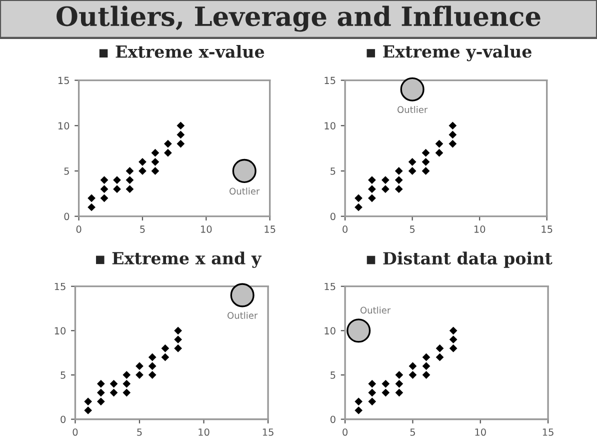 Image resolution: width=597 pixels, height=446 pixels. Describe the element at coordinates (298, 19) in the screenshot. I see `text: Outliers, Leverage and Influence` at that location.